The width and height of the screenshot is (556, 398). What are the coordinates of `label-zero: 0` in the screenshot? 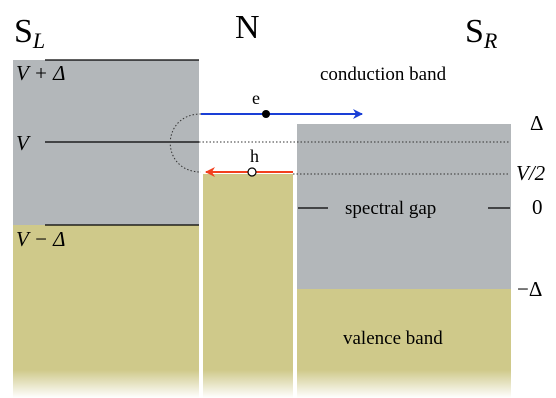 It's located at (537, 207).